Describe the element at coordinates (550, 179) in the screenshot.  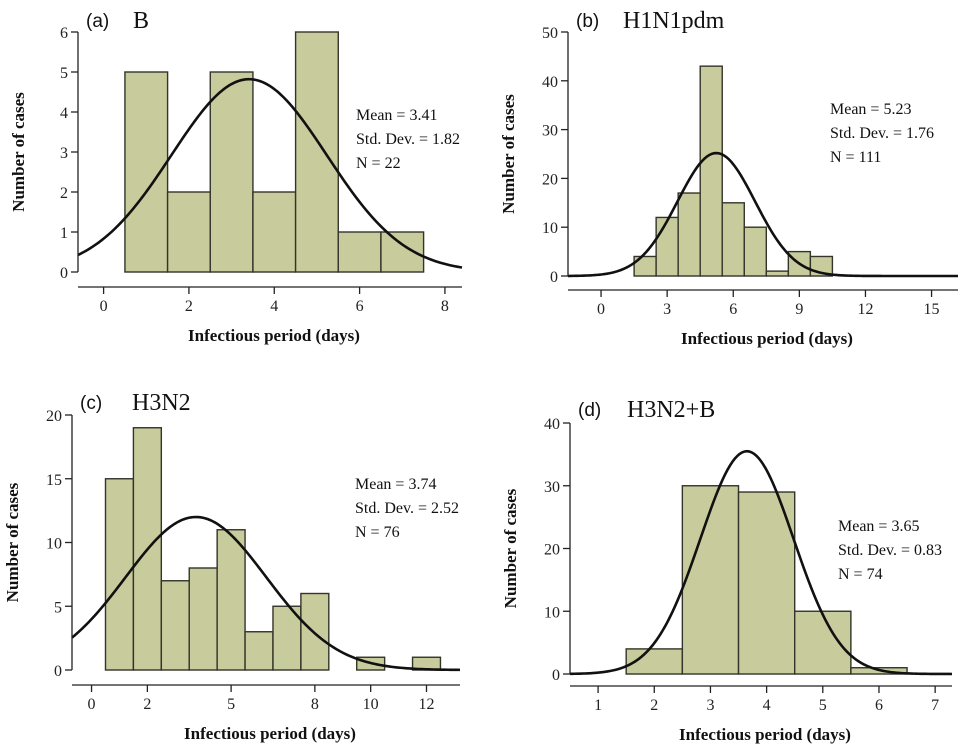
I see `panel-b-y-tick-label: 20` at that location.